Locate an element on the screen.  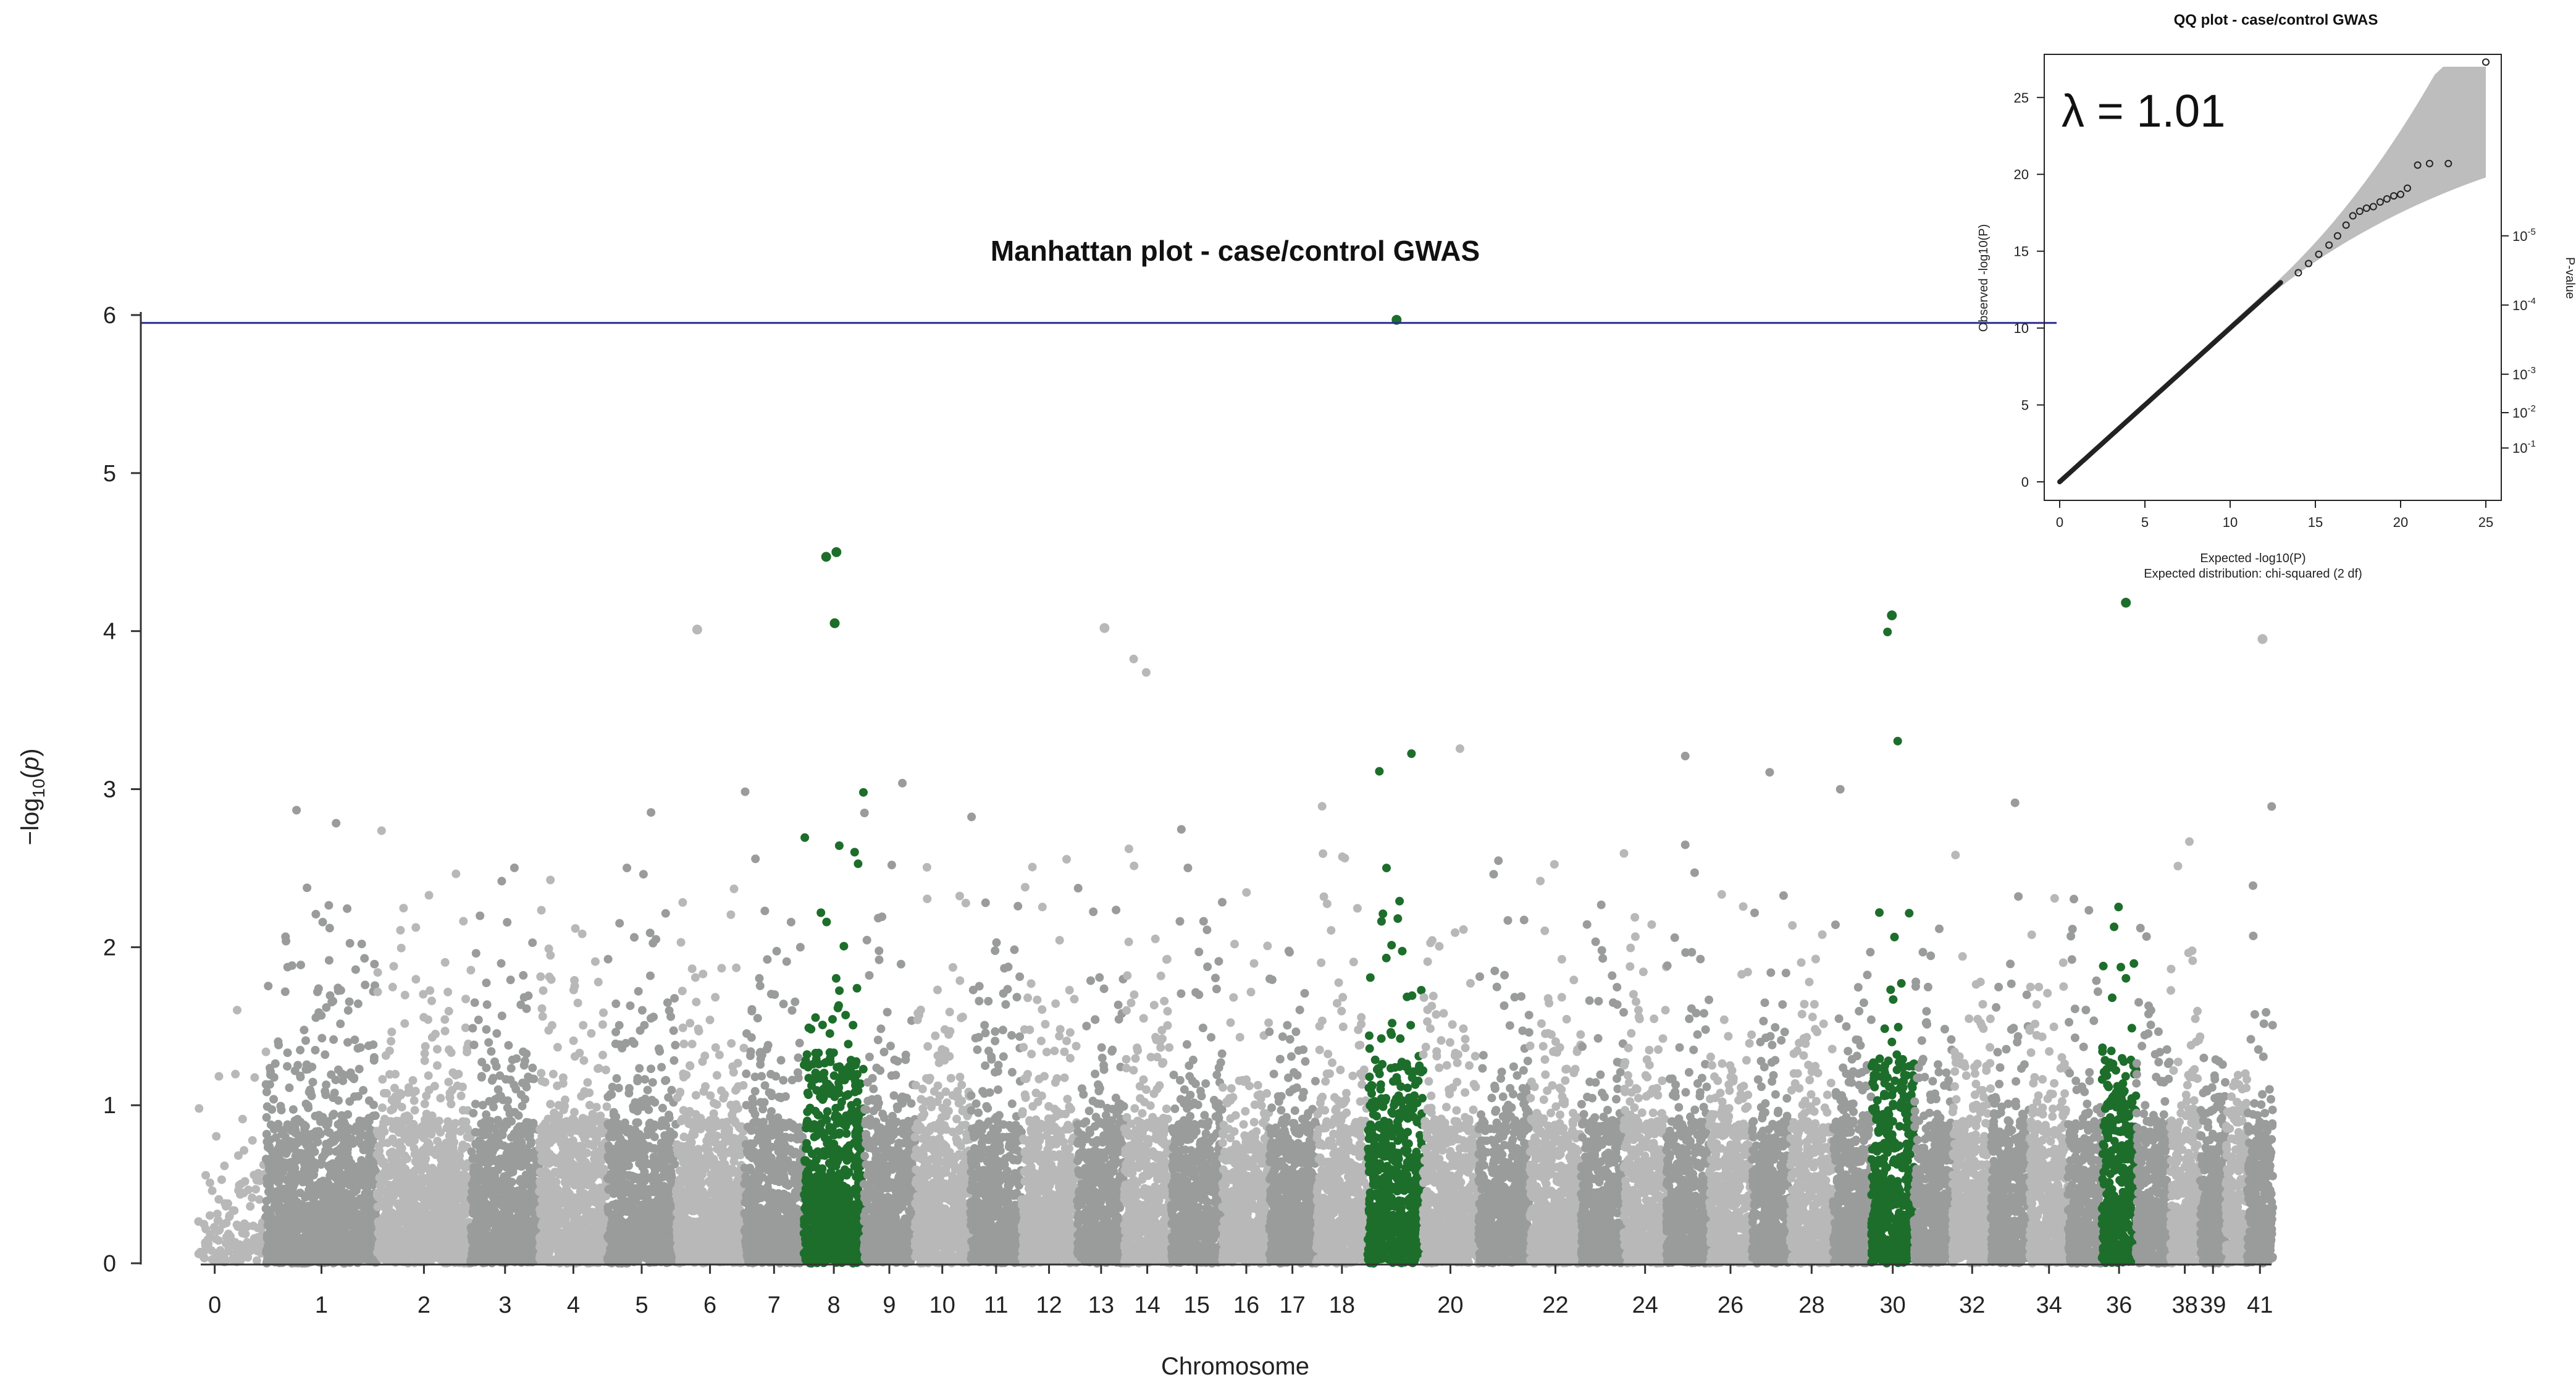
chromosome-0-points is located at coordinates (232, 1136).